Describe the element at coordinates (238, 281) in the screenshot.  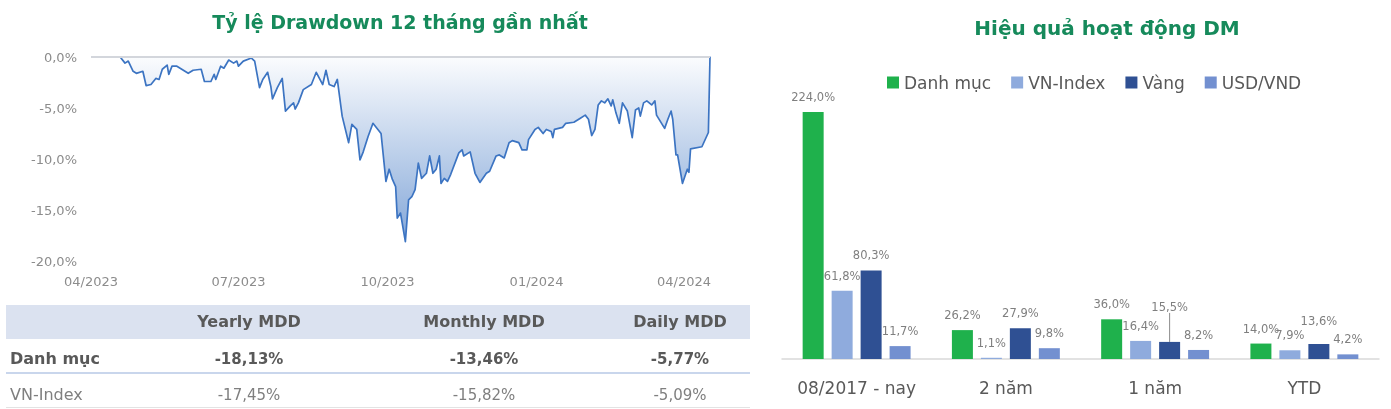
I see `x-tick-label: 07/2023` at that location.